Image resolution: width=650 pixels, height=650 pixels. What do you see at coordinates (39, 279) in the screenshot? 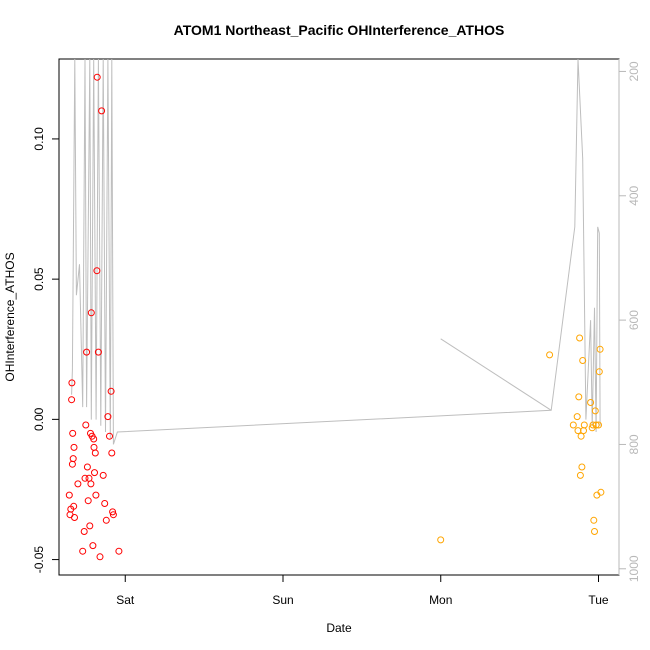
I see `y-tick-label: 0.05` at bounding box center [39, 279].